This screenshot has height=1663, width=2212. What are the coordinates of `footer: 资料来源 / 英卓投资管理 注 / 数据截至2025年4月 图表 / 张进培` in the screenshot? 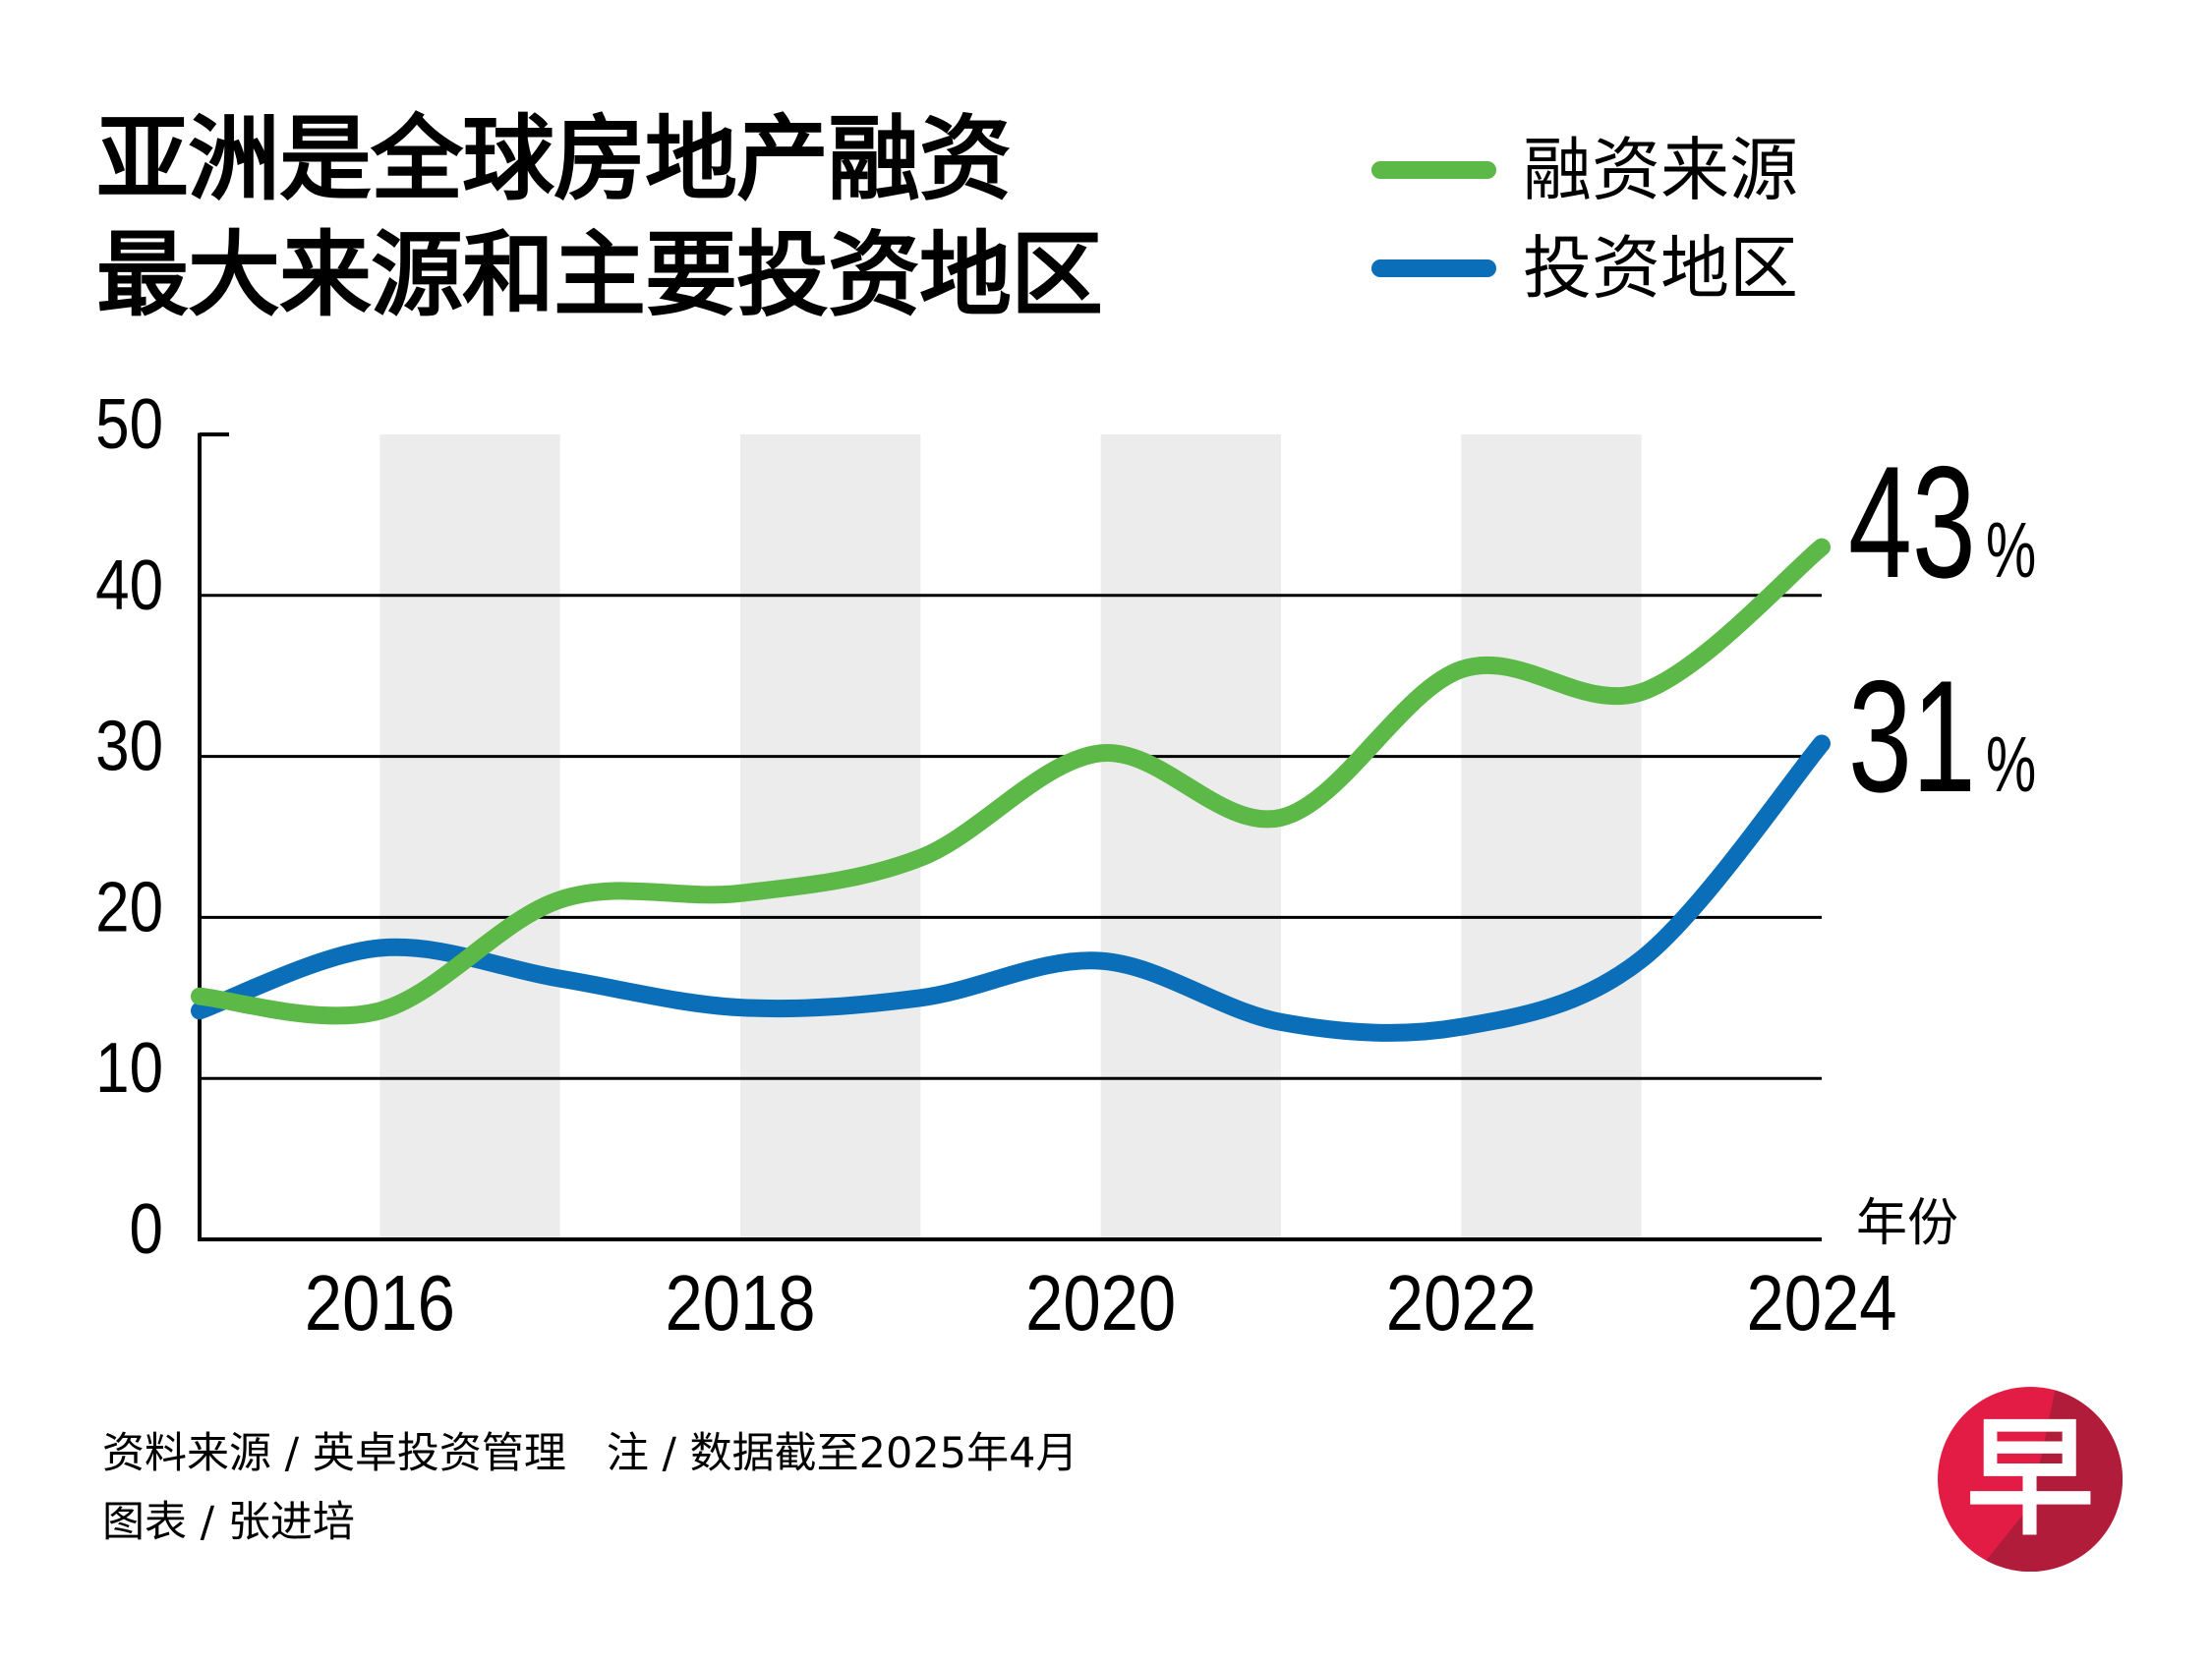 It's located at (589, 1488).